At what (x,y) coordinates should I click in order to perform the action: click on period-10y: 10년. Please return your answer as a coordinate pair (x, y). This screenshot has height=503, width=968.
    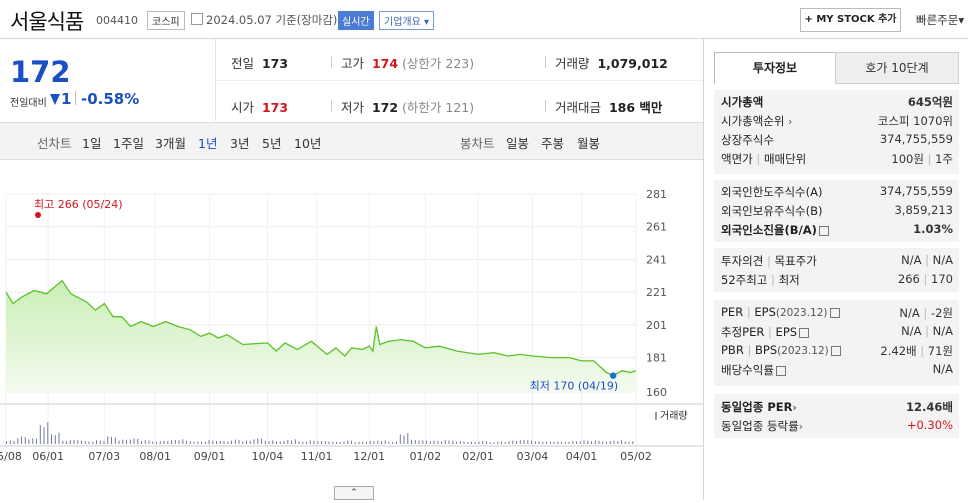
    Looking at the image, I should click on (308, 143).